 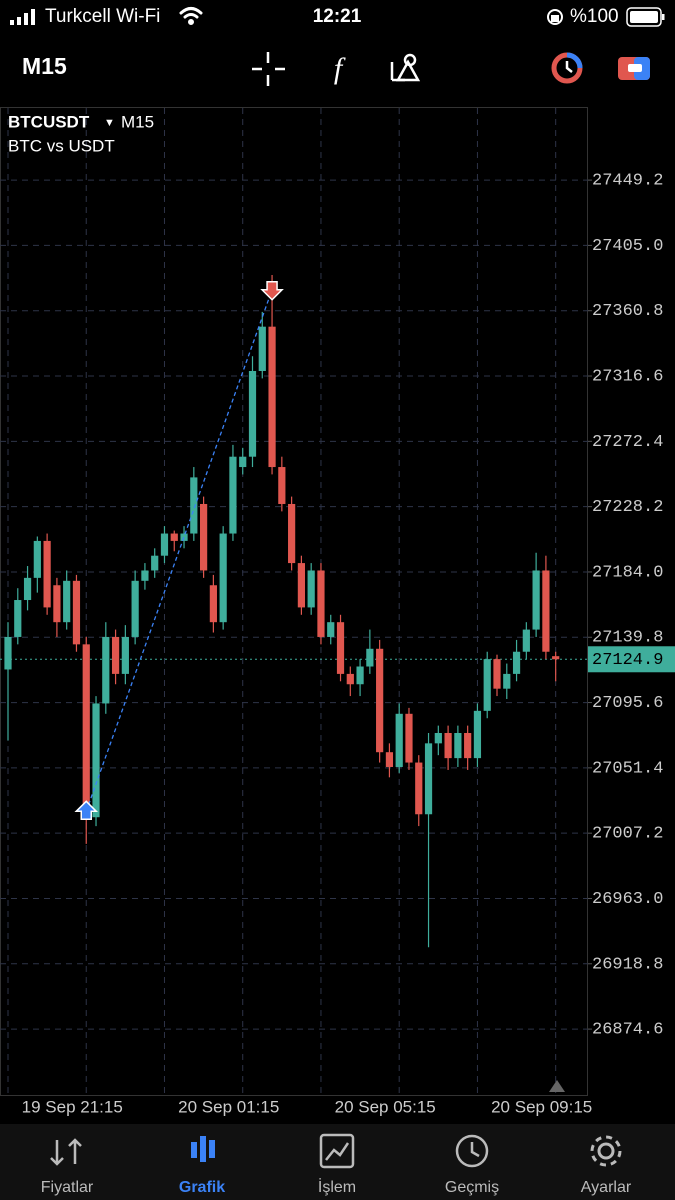 What do you see at coordinates (44, 66) in the screenshot?
I see `timeframe-button: M15` at bounding box center [44, 66].